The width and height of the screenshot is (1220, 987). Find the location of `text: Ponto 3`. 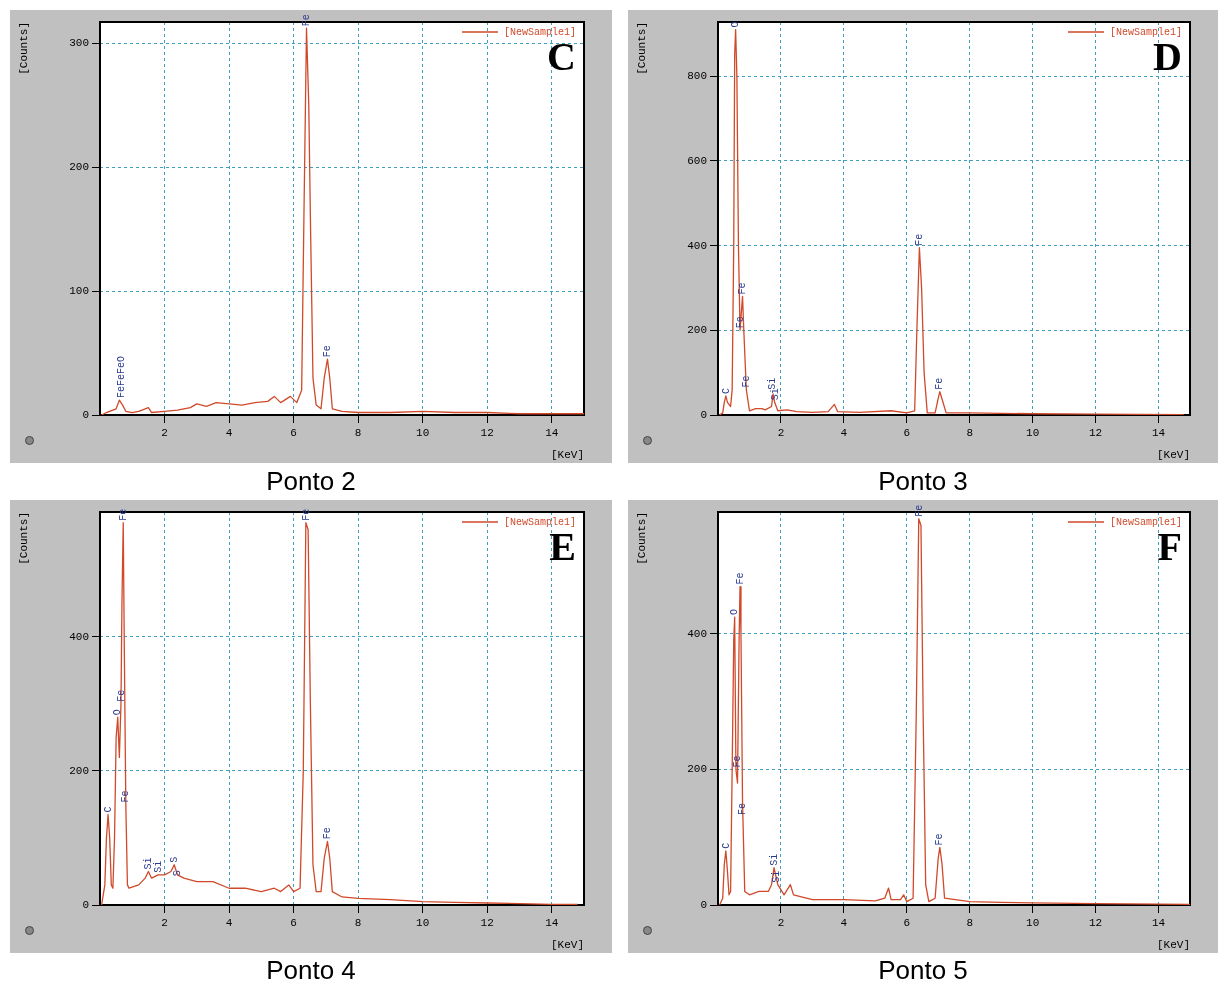

text: Ponto 3 is located at coordinates (923, 481).